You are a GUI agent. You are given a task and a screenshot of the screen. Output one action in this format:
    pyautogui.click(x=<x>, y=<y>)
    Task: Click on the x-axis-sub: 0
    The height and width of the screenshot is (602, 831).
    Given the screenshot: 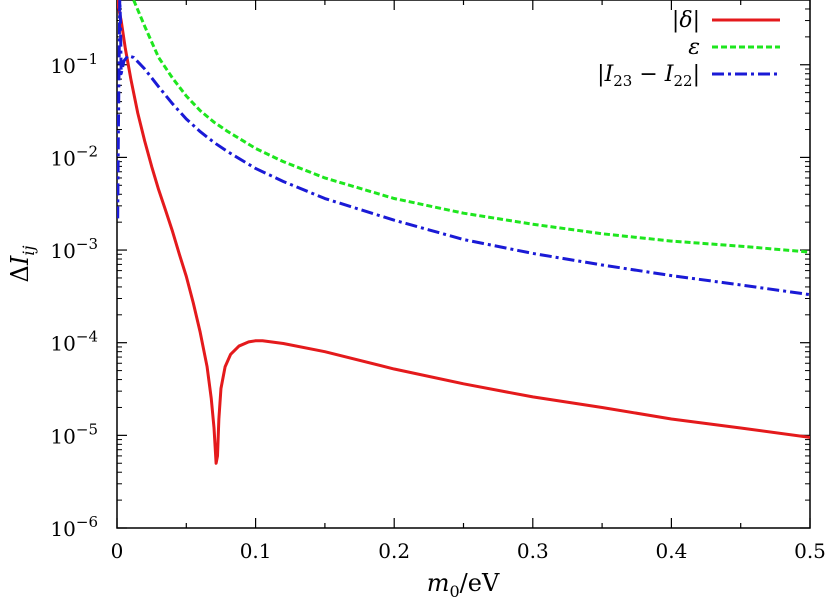 What is the action you would take?
    pyautogui.click(x=454, y=591)
    